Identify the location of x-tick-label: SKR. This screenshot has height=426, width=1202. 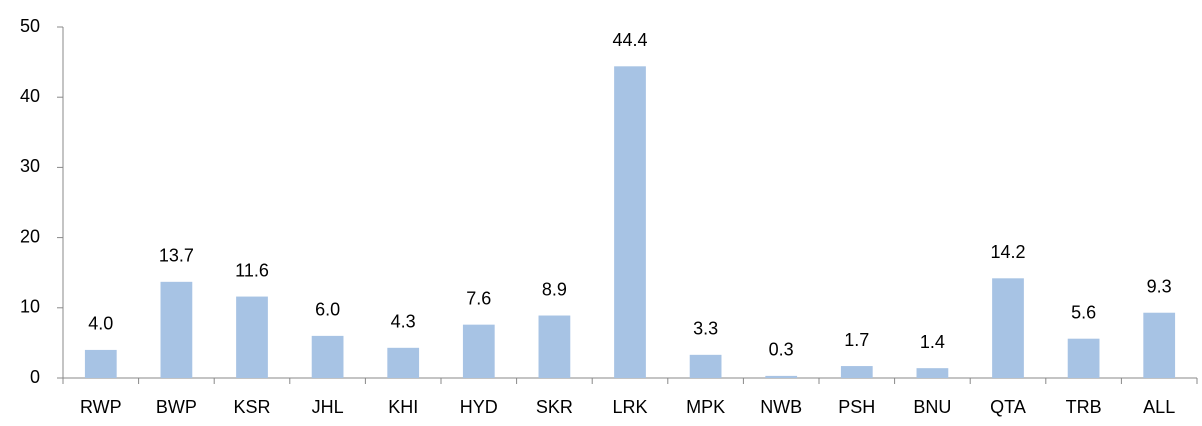
(554, 407).